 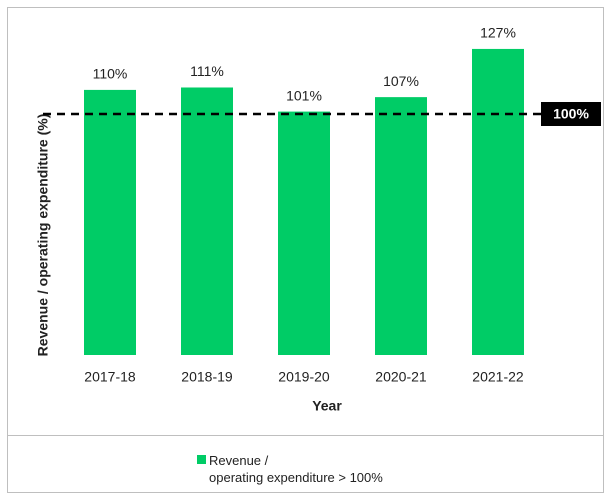 What do you see at coordinates (110, 74) in the screenshot?
I see `value-label: 110%` at bounding box center [110, 74].